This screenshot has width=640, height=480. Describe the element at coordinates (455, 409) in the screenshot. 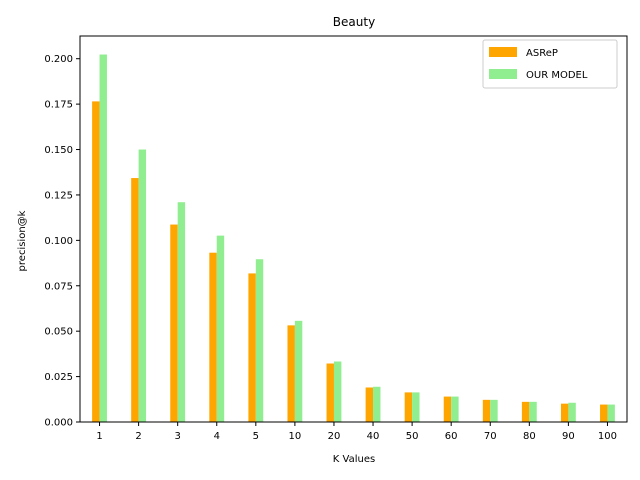

I see `bar-our-model-k60` at that location.